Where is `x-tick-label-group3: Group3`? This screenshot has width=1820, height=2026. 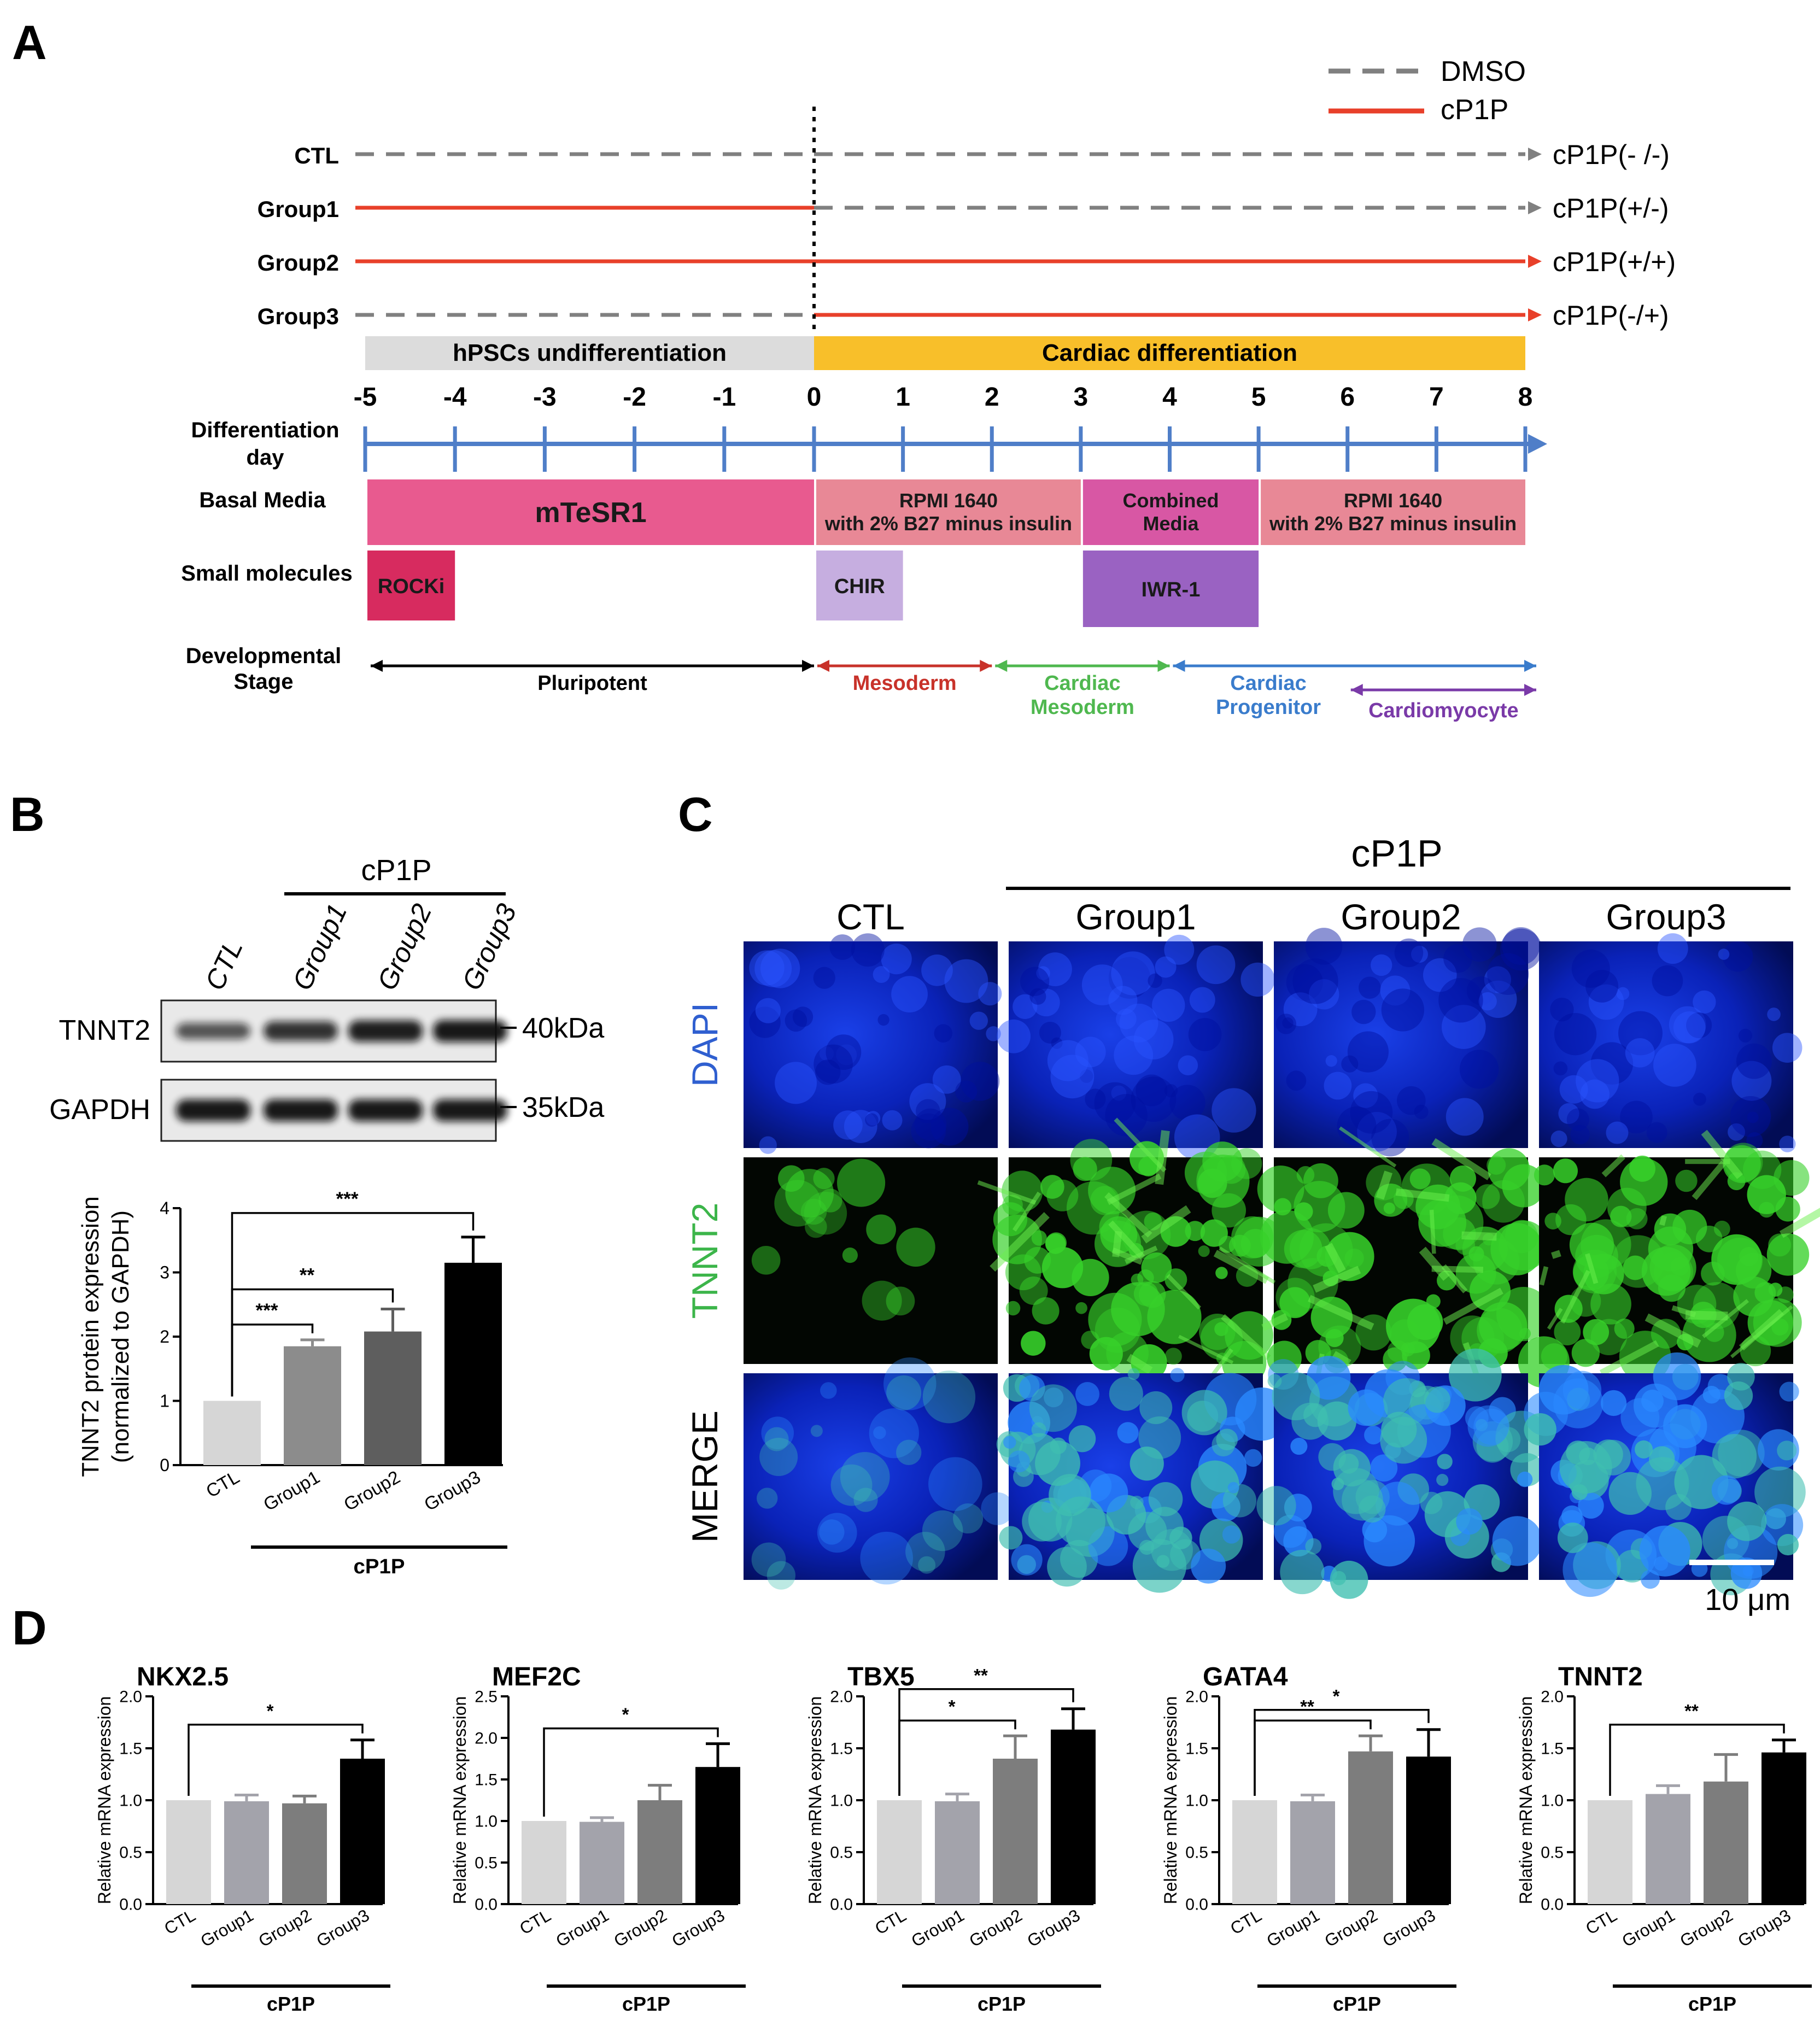
x-tick-label-group3: Group3 is located at coordinates (1764, 1928).